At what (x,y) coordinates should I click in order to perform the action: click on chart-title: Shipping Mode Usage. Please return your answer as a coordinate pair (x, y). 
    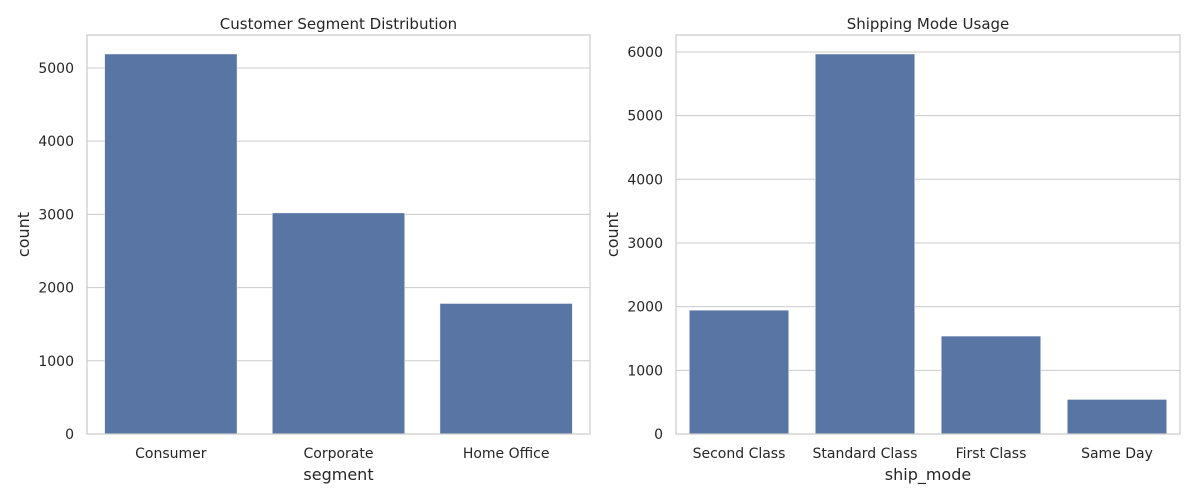
    Looking at the image, I should click on (928, 24).